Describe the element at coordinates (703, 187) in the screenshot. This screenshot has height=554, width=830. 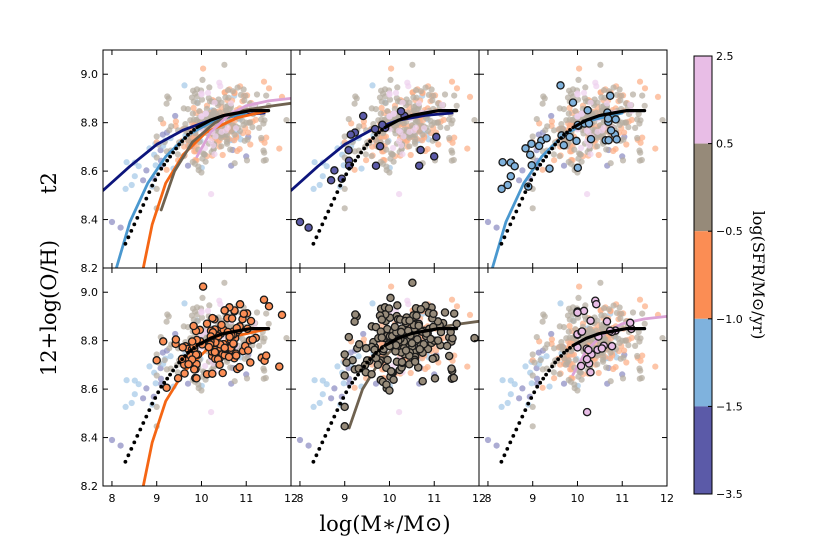
I see `colorbar-segment` at that location.